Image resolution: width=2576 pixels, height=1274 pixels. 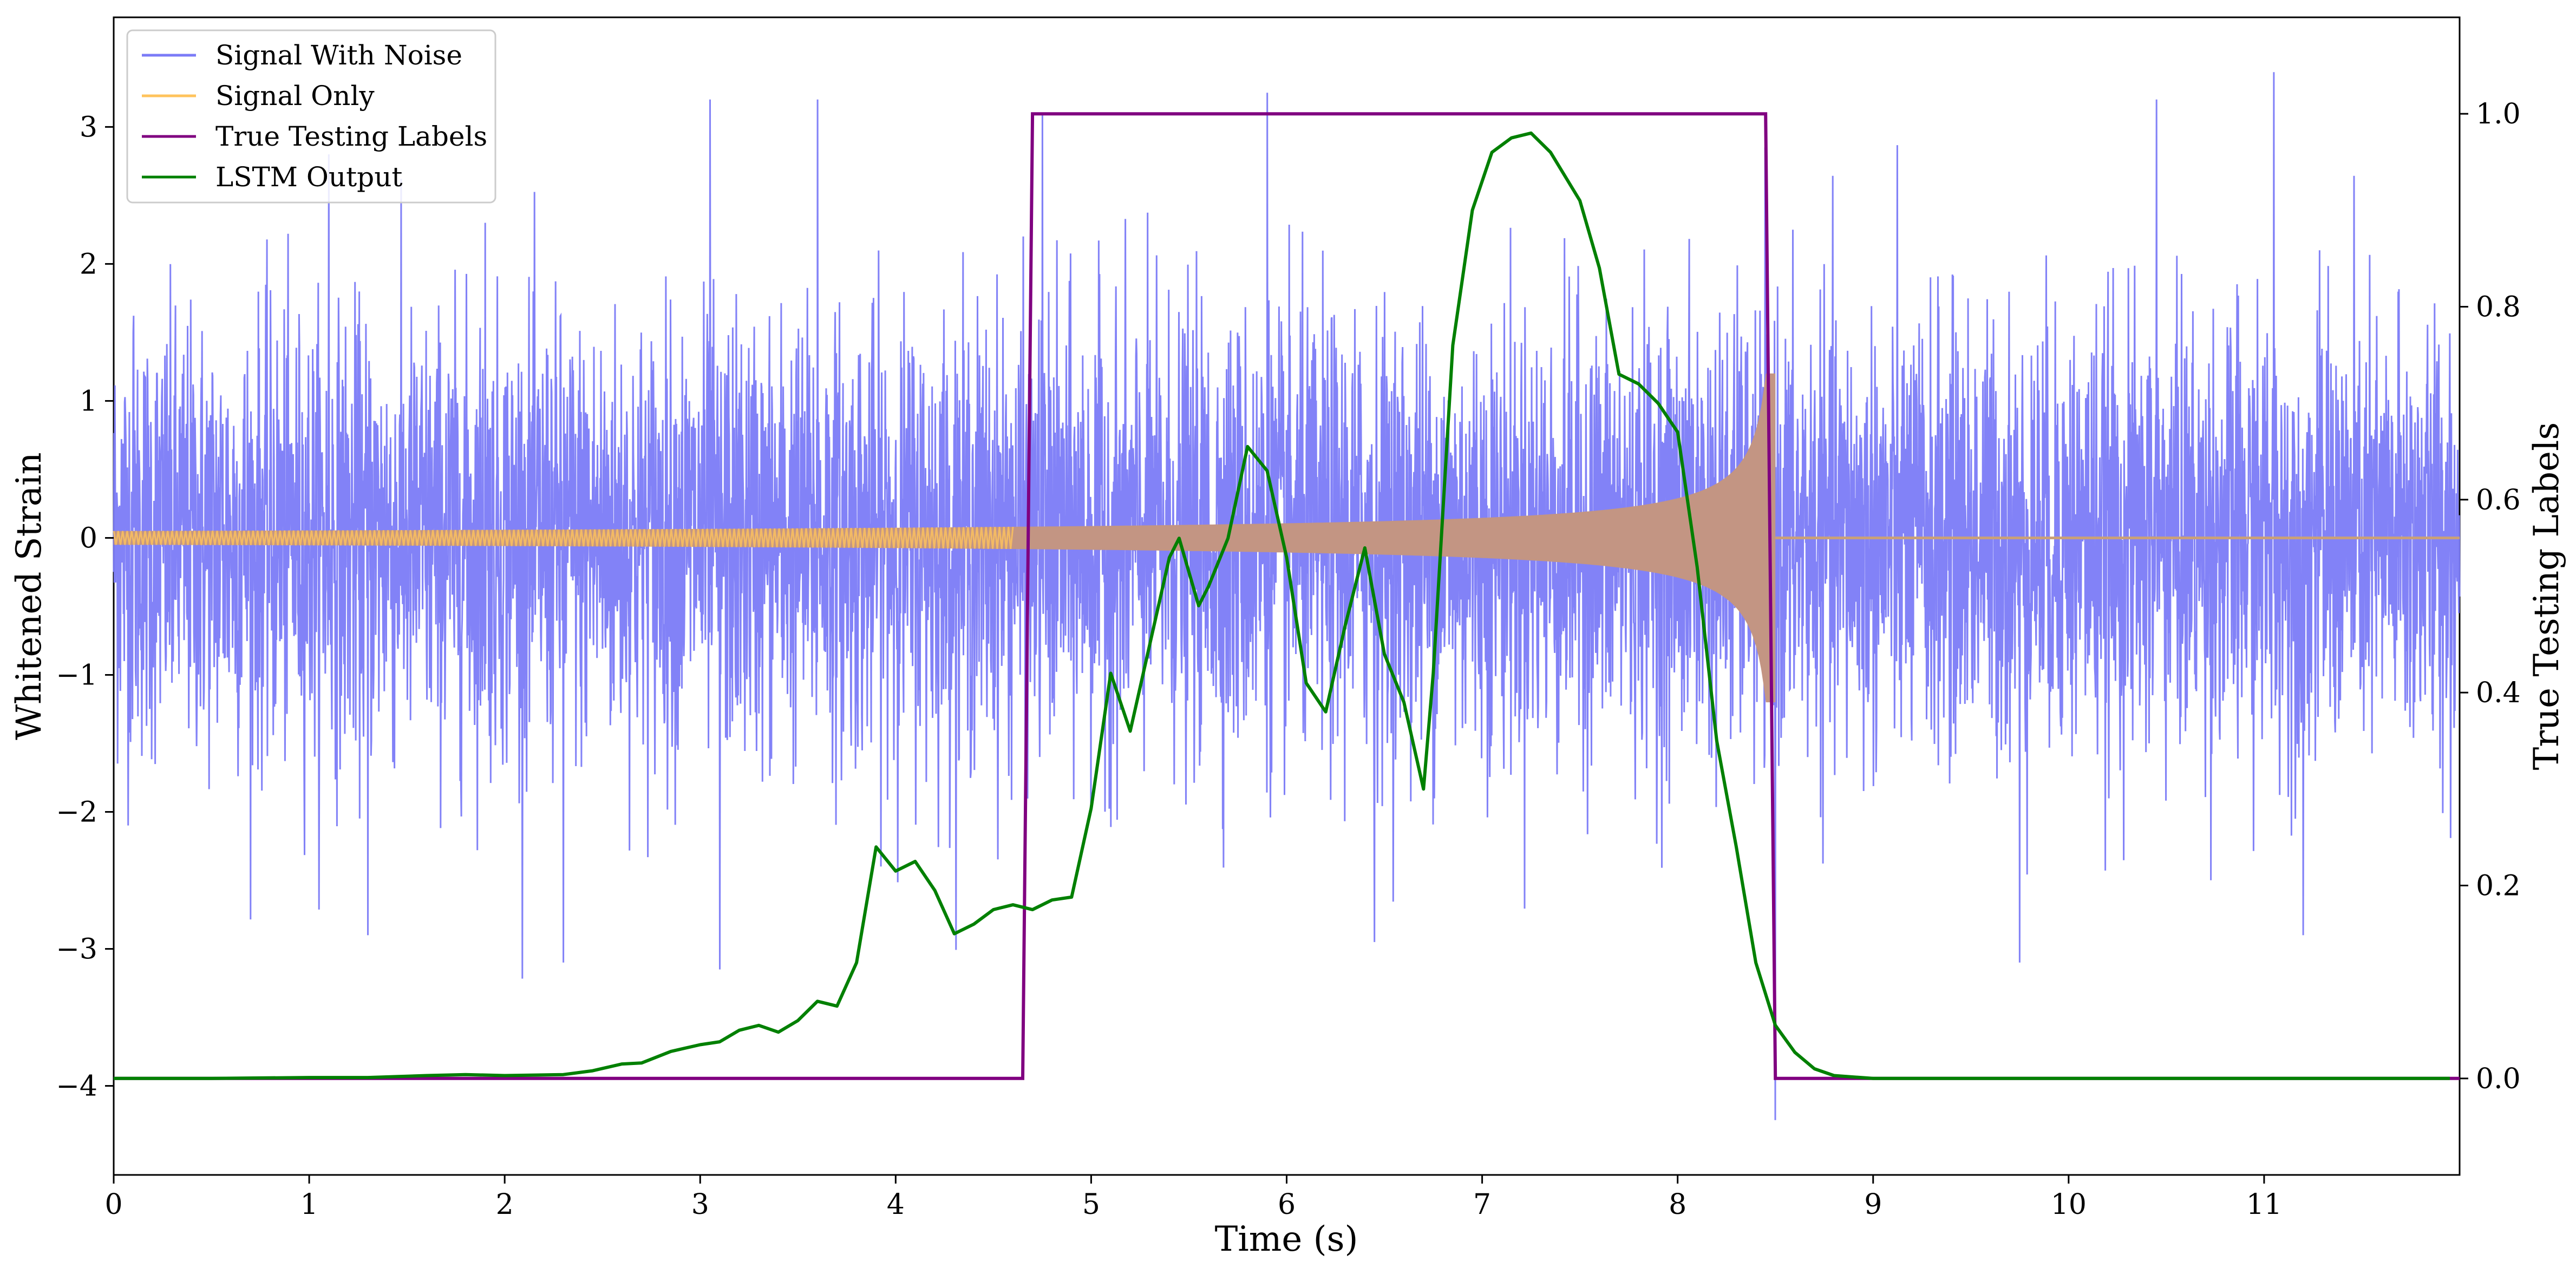 I want to click on x-tick-label: 11, so click(x=2264, y=1204).